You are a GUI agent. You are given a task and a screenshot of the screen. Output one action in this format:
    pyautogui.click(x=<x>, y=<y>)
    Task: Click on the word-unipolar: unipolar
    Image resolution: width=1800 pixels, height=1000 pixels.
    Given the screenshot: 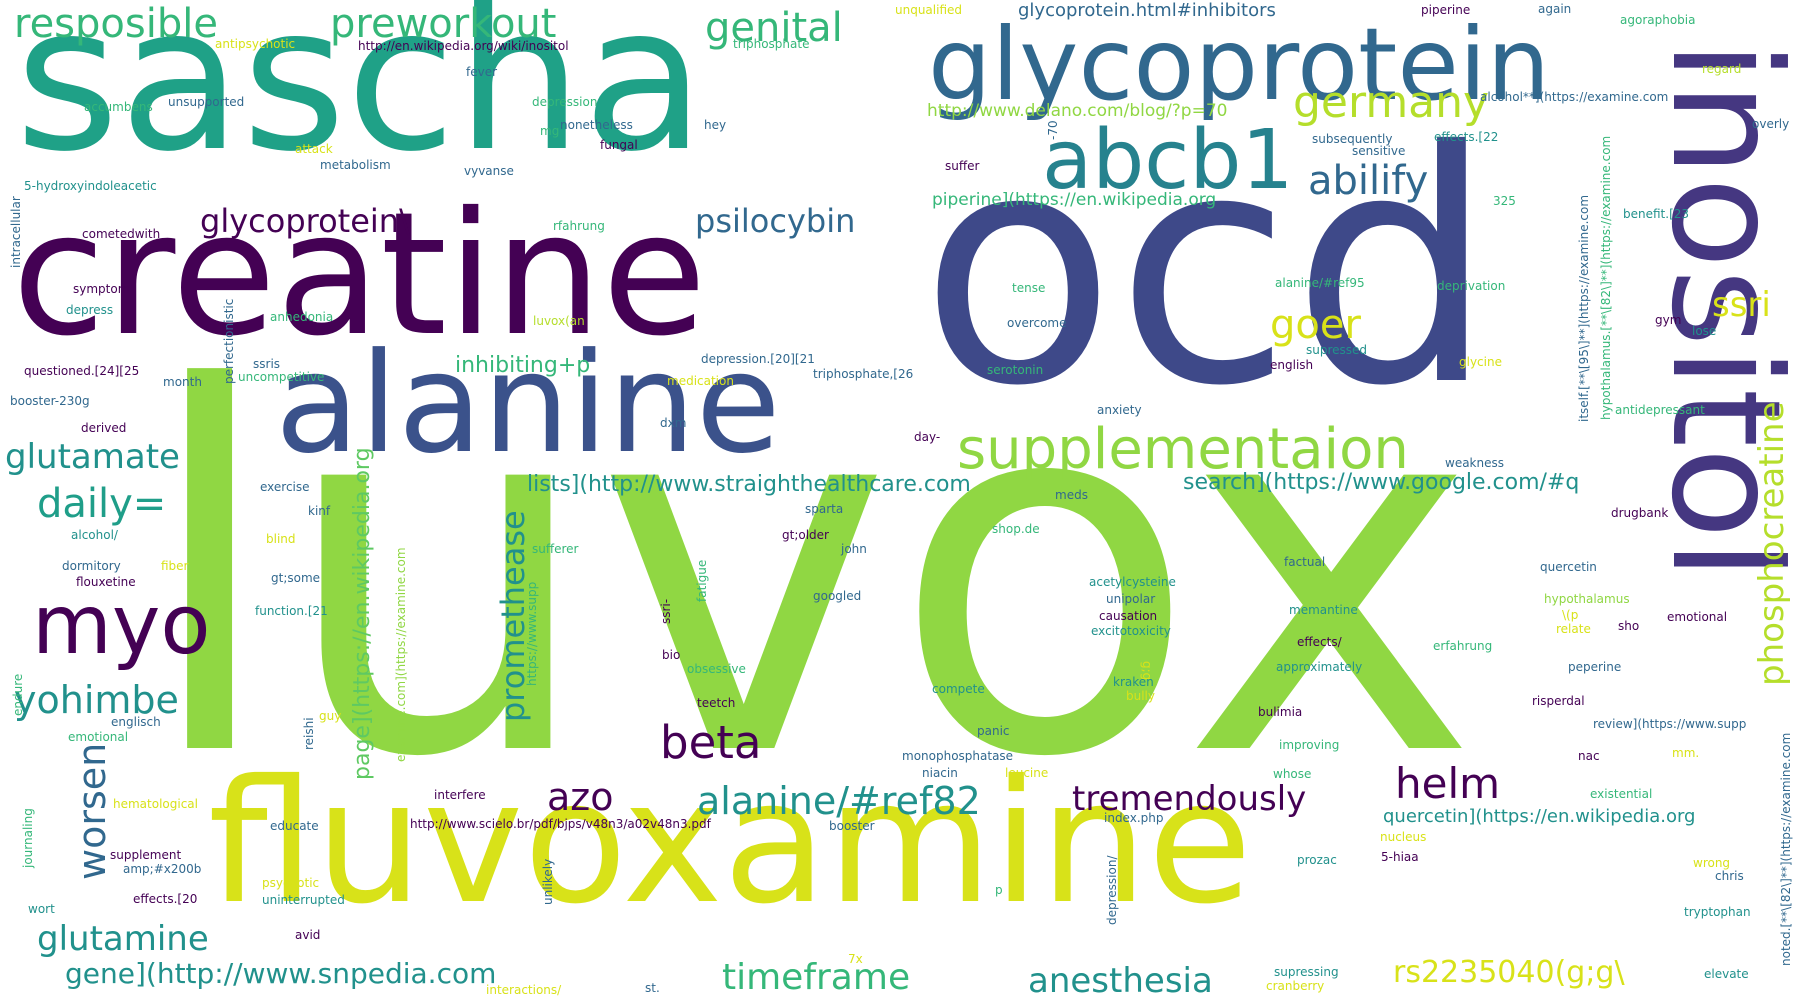 What is the action you would take?
    pyautogui.click(x=1131, y=599)
    